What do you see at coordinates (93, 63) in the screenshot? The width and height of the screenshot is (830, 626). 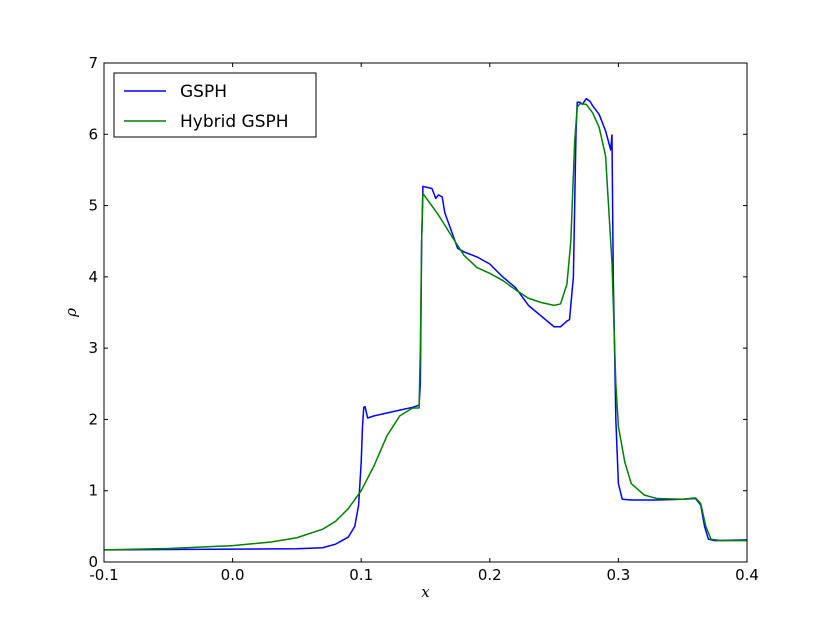 I see `y-tick-label: 7` at bounding box center [93, 63].